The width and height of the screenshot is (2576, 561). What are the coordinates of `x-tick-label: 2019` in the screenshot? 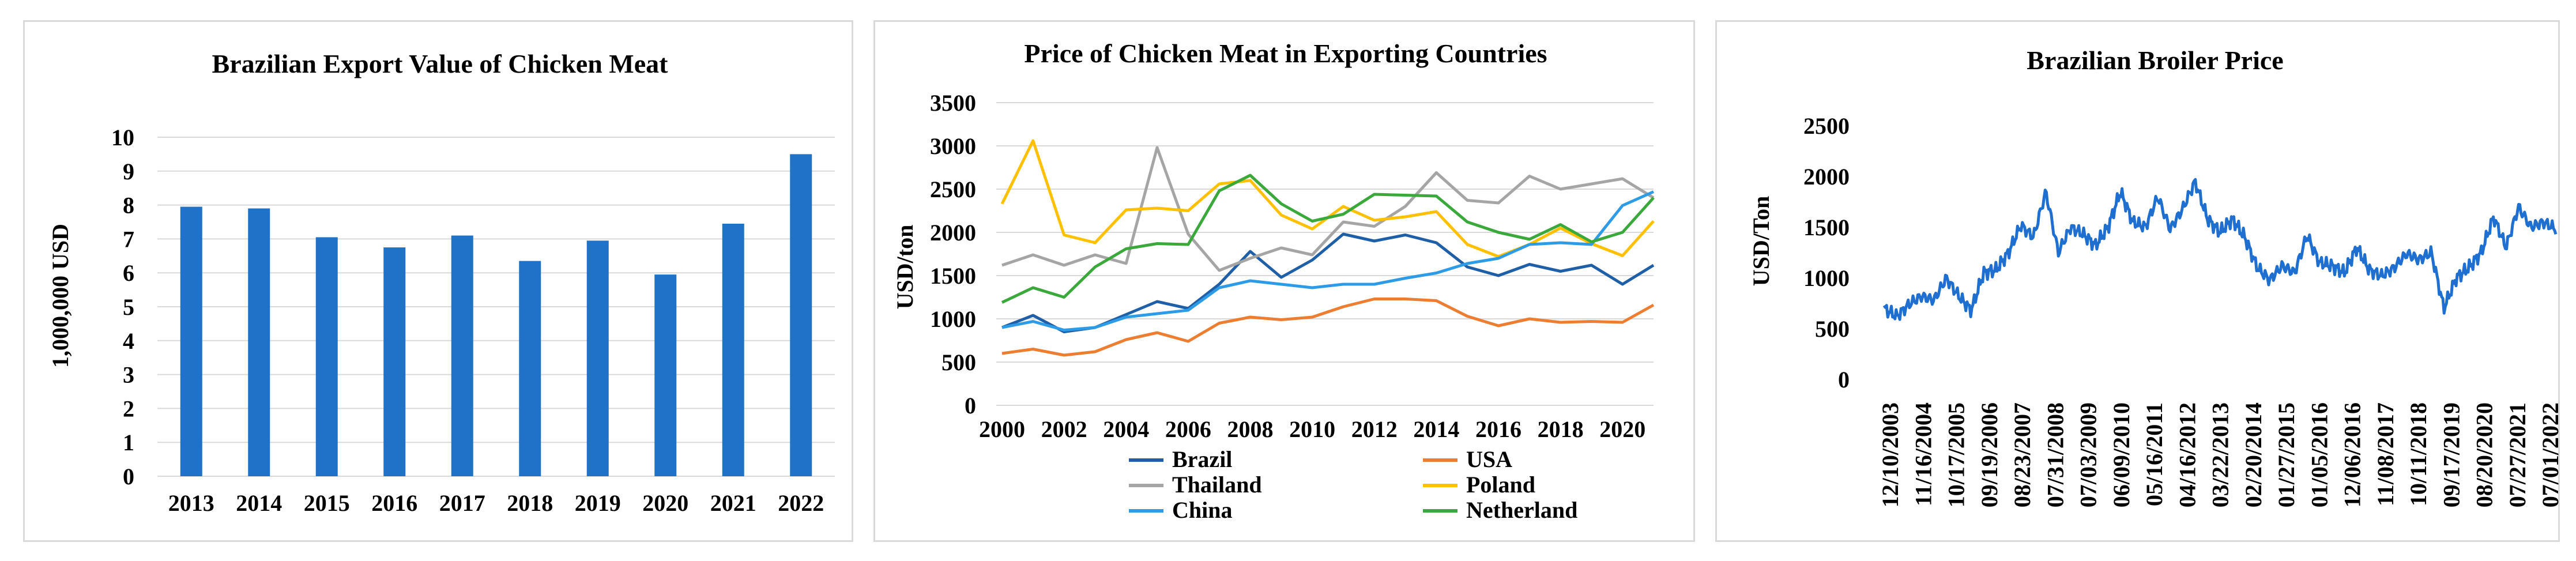 It's located at (598, 503).